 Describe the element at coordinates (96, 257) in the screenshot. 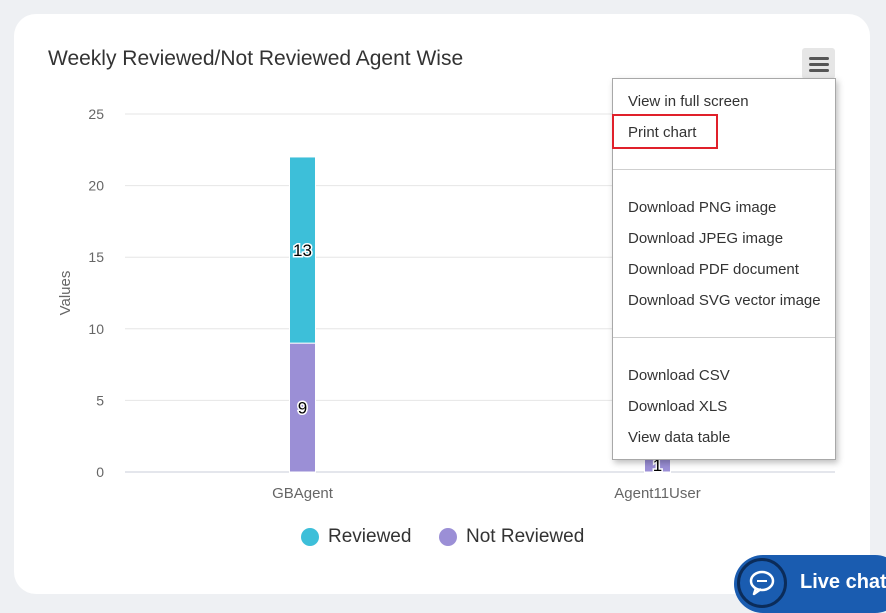

I see `y-tick-label: 15` at that location.